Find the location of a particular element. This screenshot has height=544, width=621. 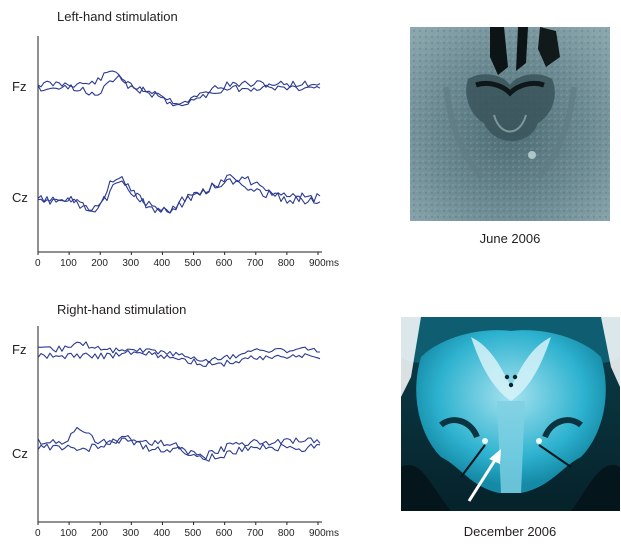

label-cz-right: Cz is located at coordinates (20, 453).